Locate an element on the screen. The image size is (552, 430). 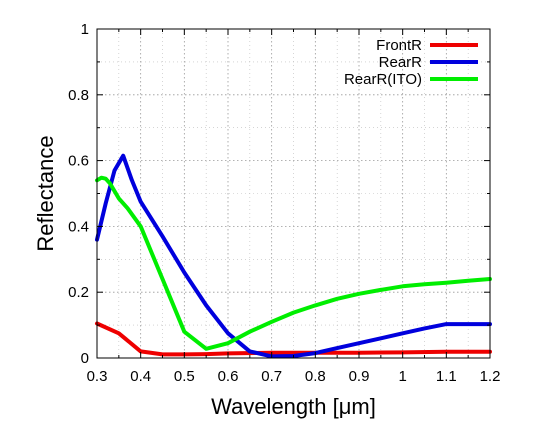
x-tick-label: 0.6 is located at coordinates (228, 376).